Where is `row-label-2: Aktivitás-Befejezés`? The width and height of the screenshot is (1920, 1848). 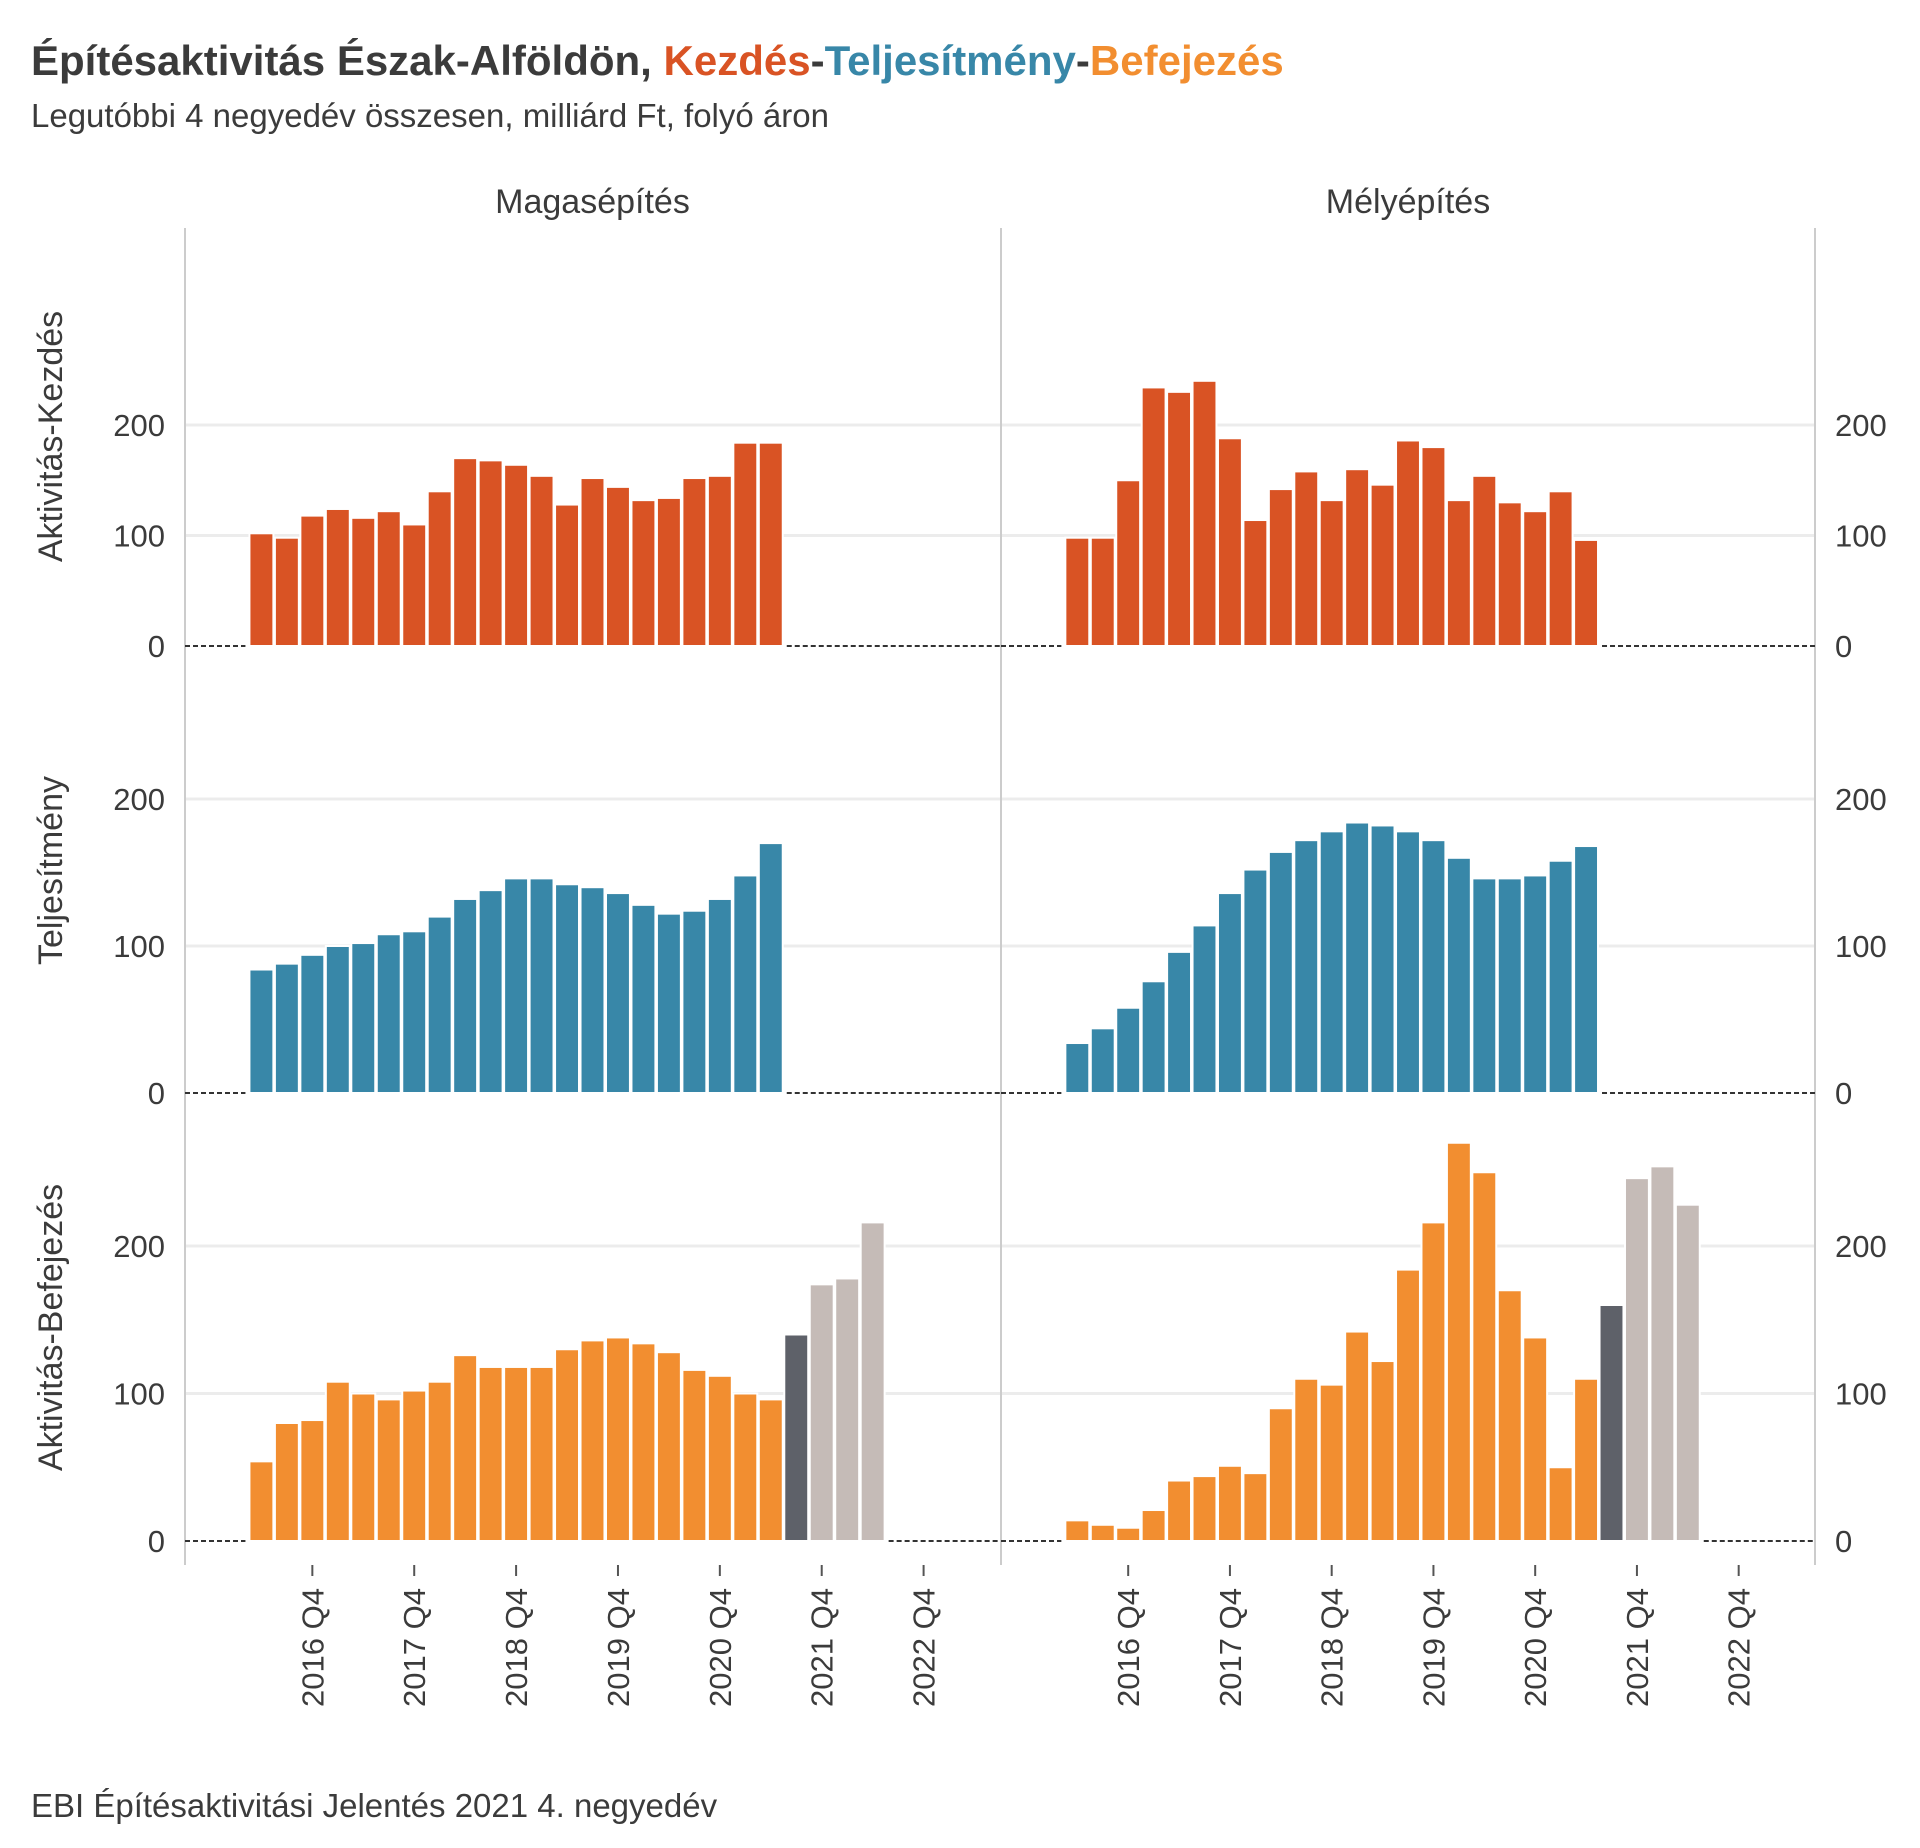 row-label-2: Aktivitás-Befejezés is located at coordinates (51, 1327).